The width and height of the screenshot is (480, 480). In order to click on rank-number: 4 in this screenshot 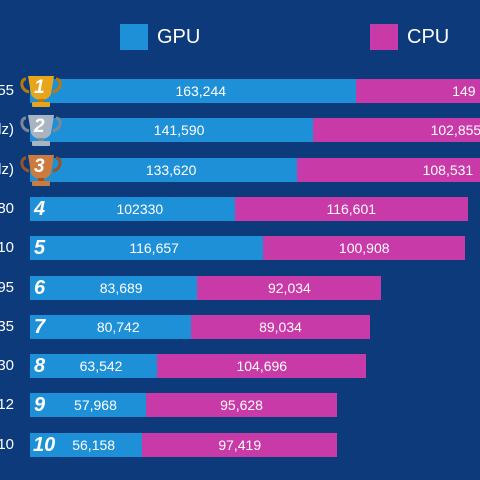, I will do `click(40, 208)`.